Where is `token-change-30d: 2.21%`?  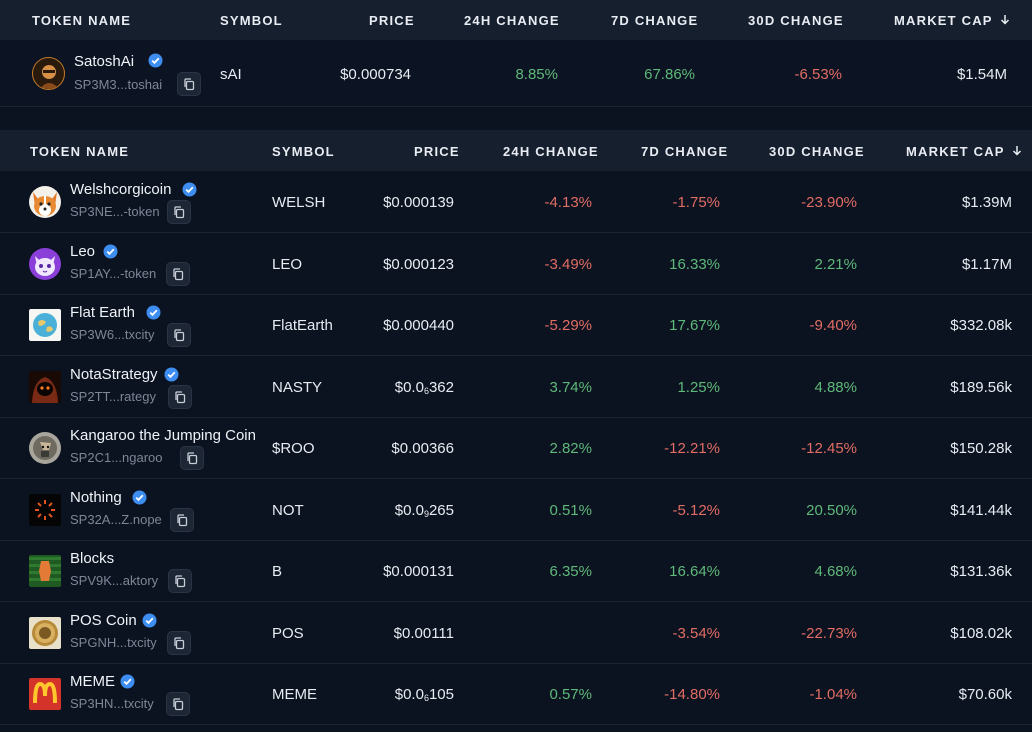
token-change-30d: 2.21% is located at coordinates (835, 264).